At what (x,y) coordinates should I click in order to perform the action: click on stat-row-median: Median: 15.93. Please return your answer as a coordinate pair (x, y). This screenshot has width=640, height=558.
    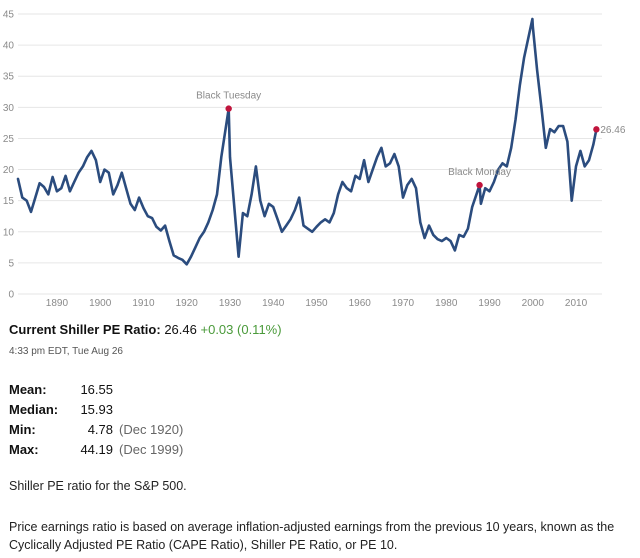
    Looking at the image, I should click on (96, 410).